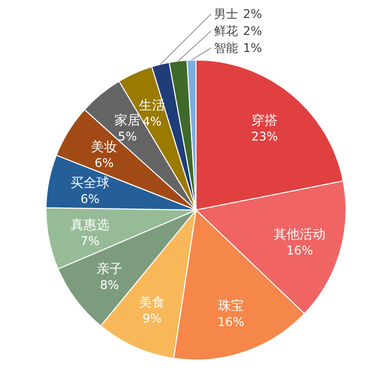  Describe the element at coordinates (252, 48) in the screenshot. I see `data-label: 1%` at that location.